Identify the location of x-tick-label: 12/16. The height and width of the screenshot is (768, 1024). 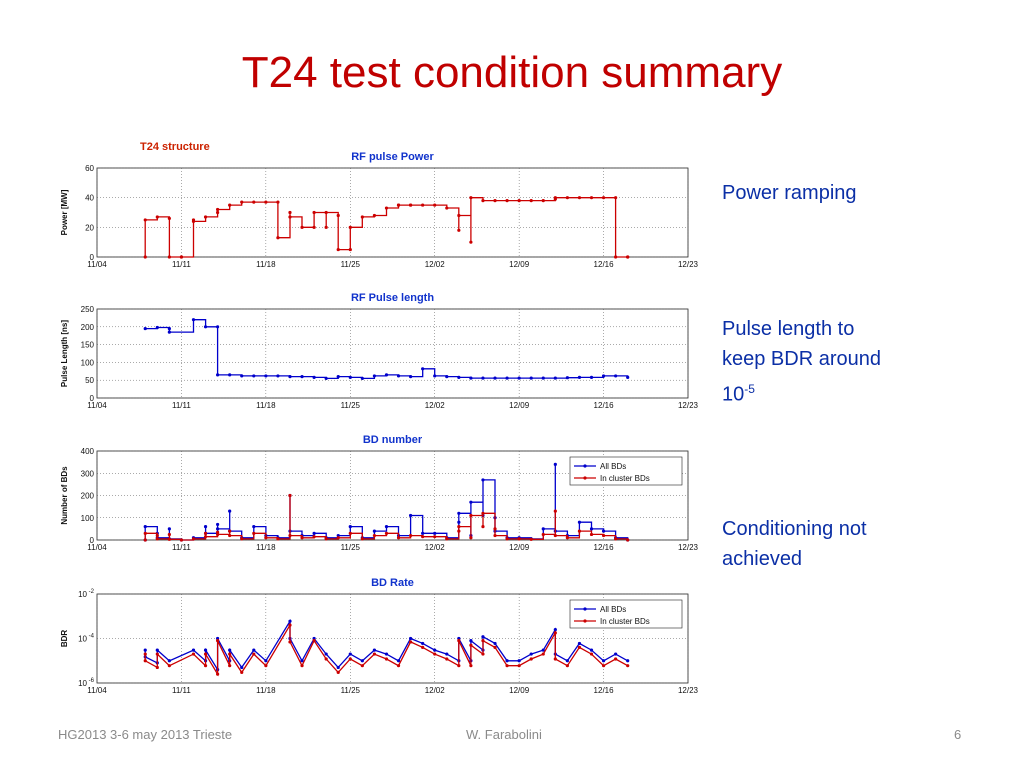
(604, 264).